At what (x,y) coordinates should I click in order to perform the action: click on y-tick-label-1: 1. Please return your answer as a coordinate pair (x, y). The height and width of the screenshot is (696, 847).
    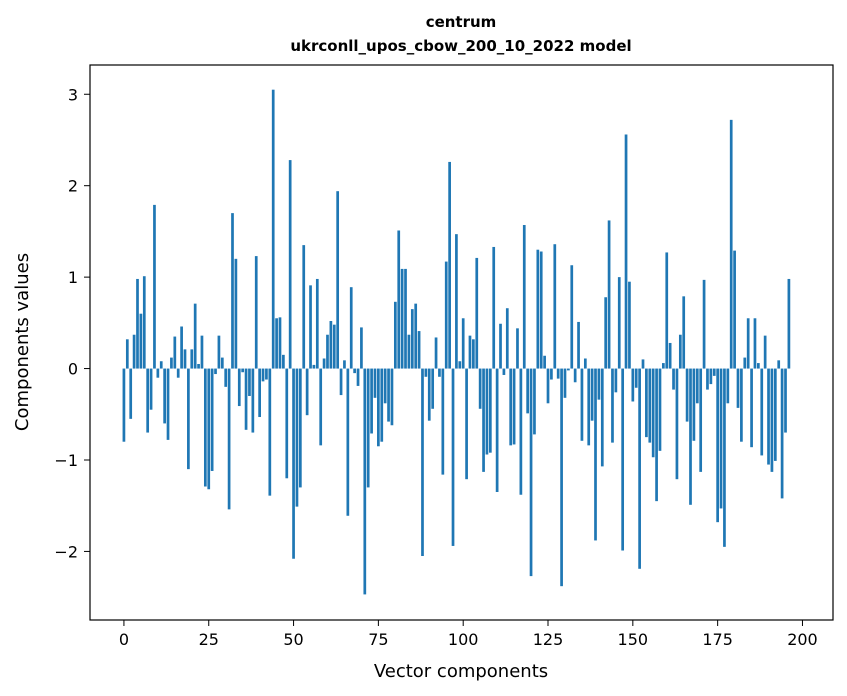
    Looking at the image, I should click on (73, 277).